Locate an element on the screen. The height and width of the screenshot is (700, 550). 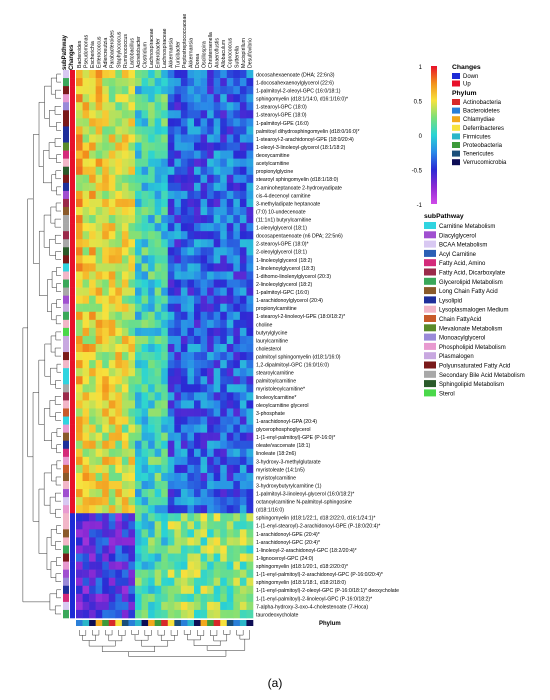
row-label: 1-arachidonoyl-GPC (20:4)* is located at coordinates (288, 543).